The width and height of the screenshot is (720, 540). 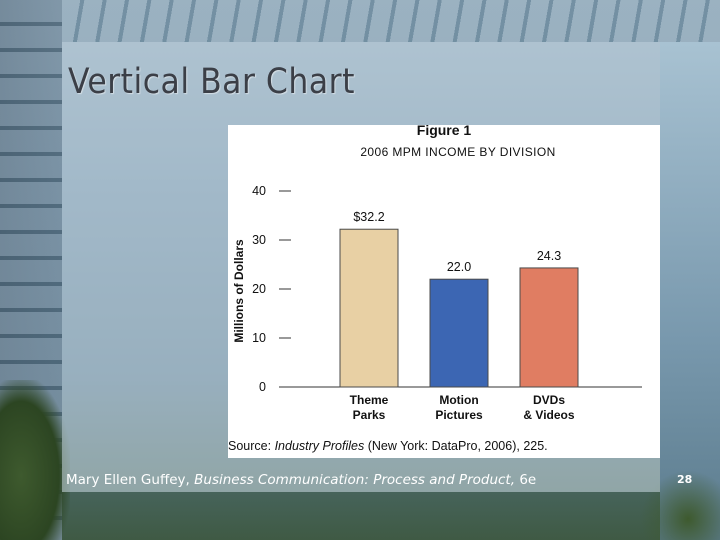 I want to click on bar-value-label: $32.2, so click(x=368, y=217).